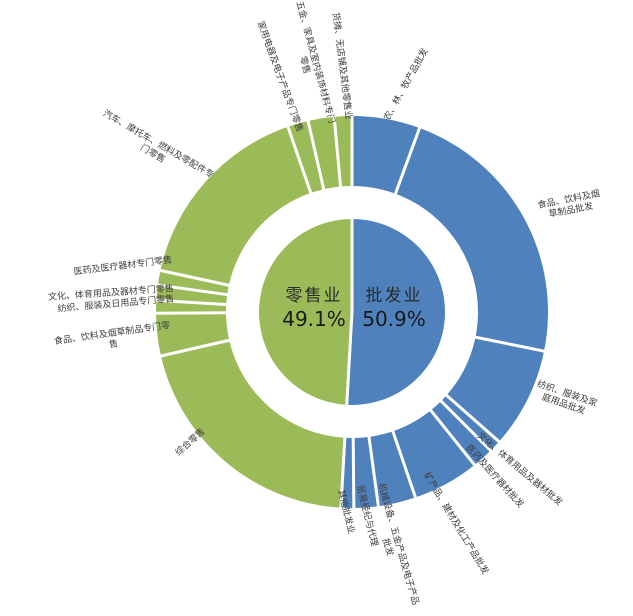 This screenshot has width=633, height=616. I want to click on inner-pie-wholesale, so click(395, 312).